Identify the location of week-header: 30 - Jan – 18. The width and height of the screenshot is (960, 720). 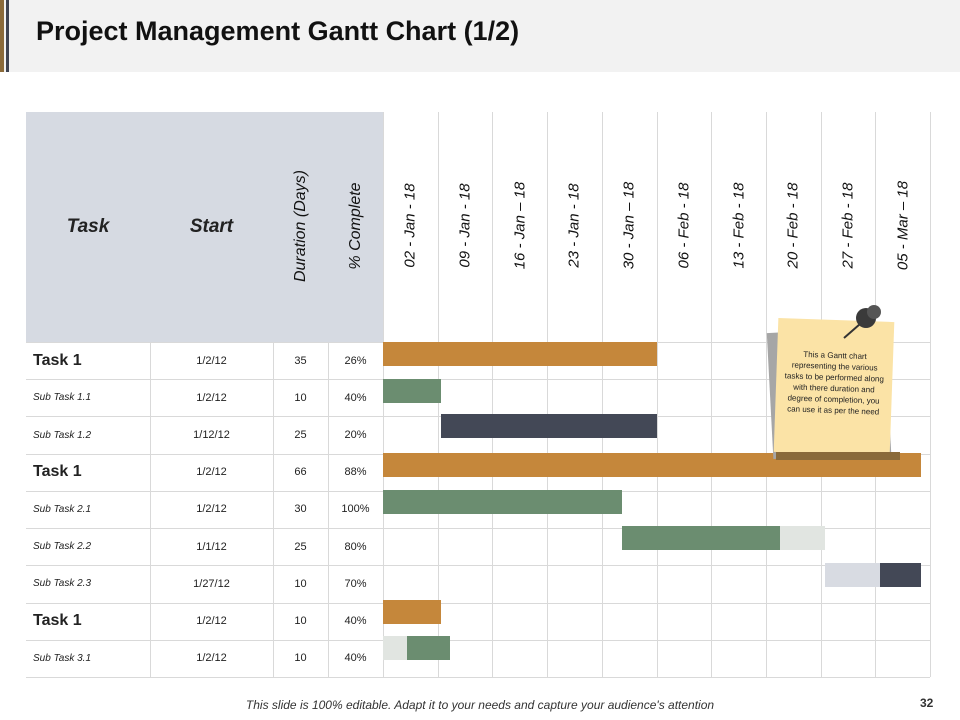
(629, 225).